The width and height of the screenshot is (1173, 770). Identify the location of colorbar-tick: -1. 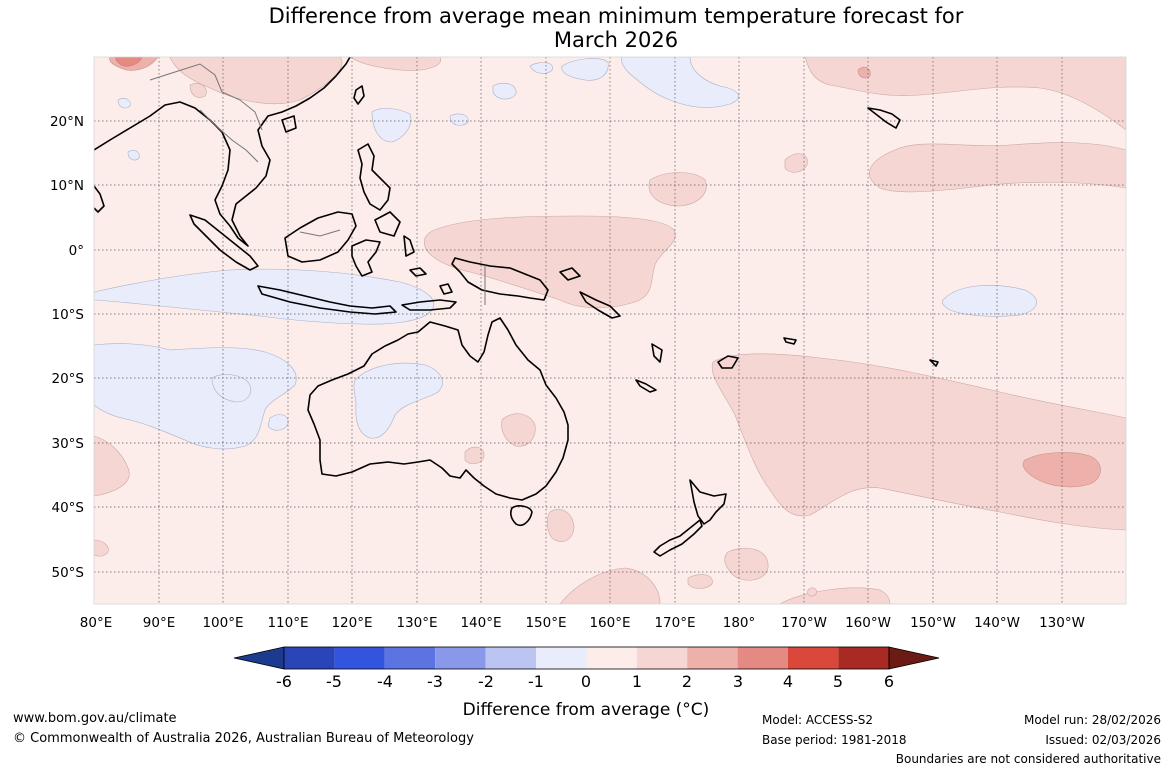
(536, 681).